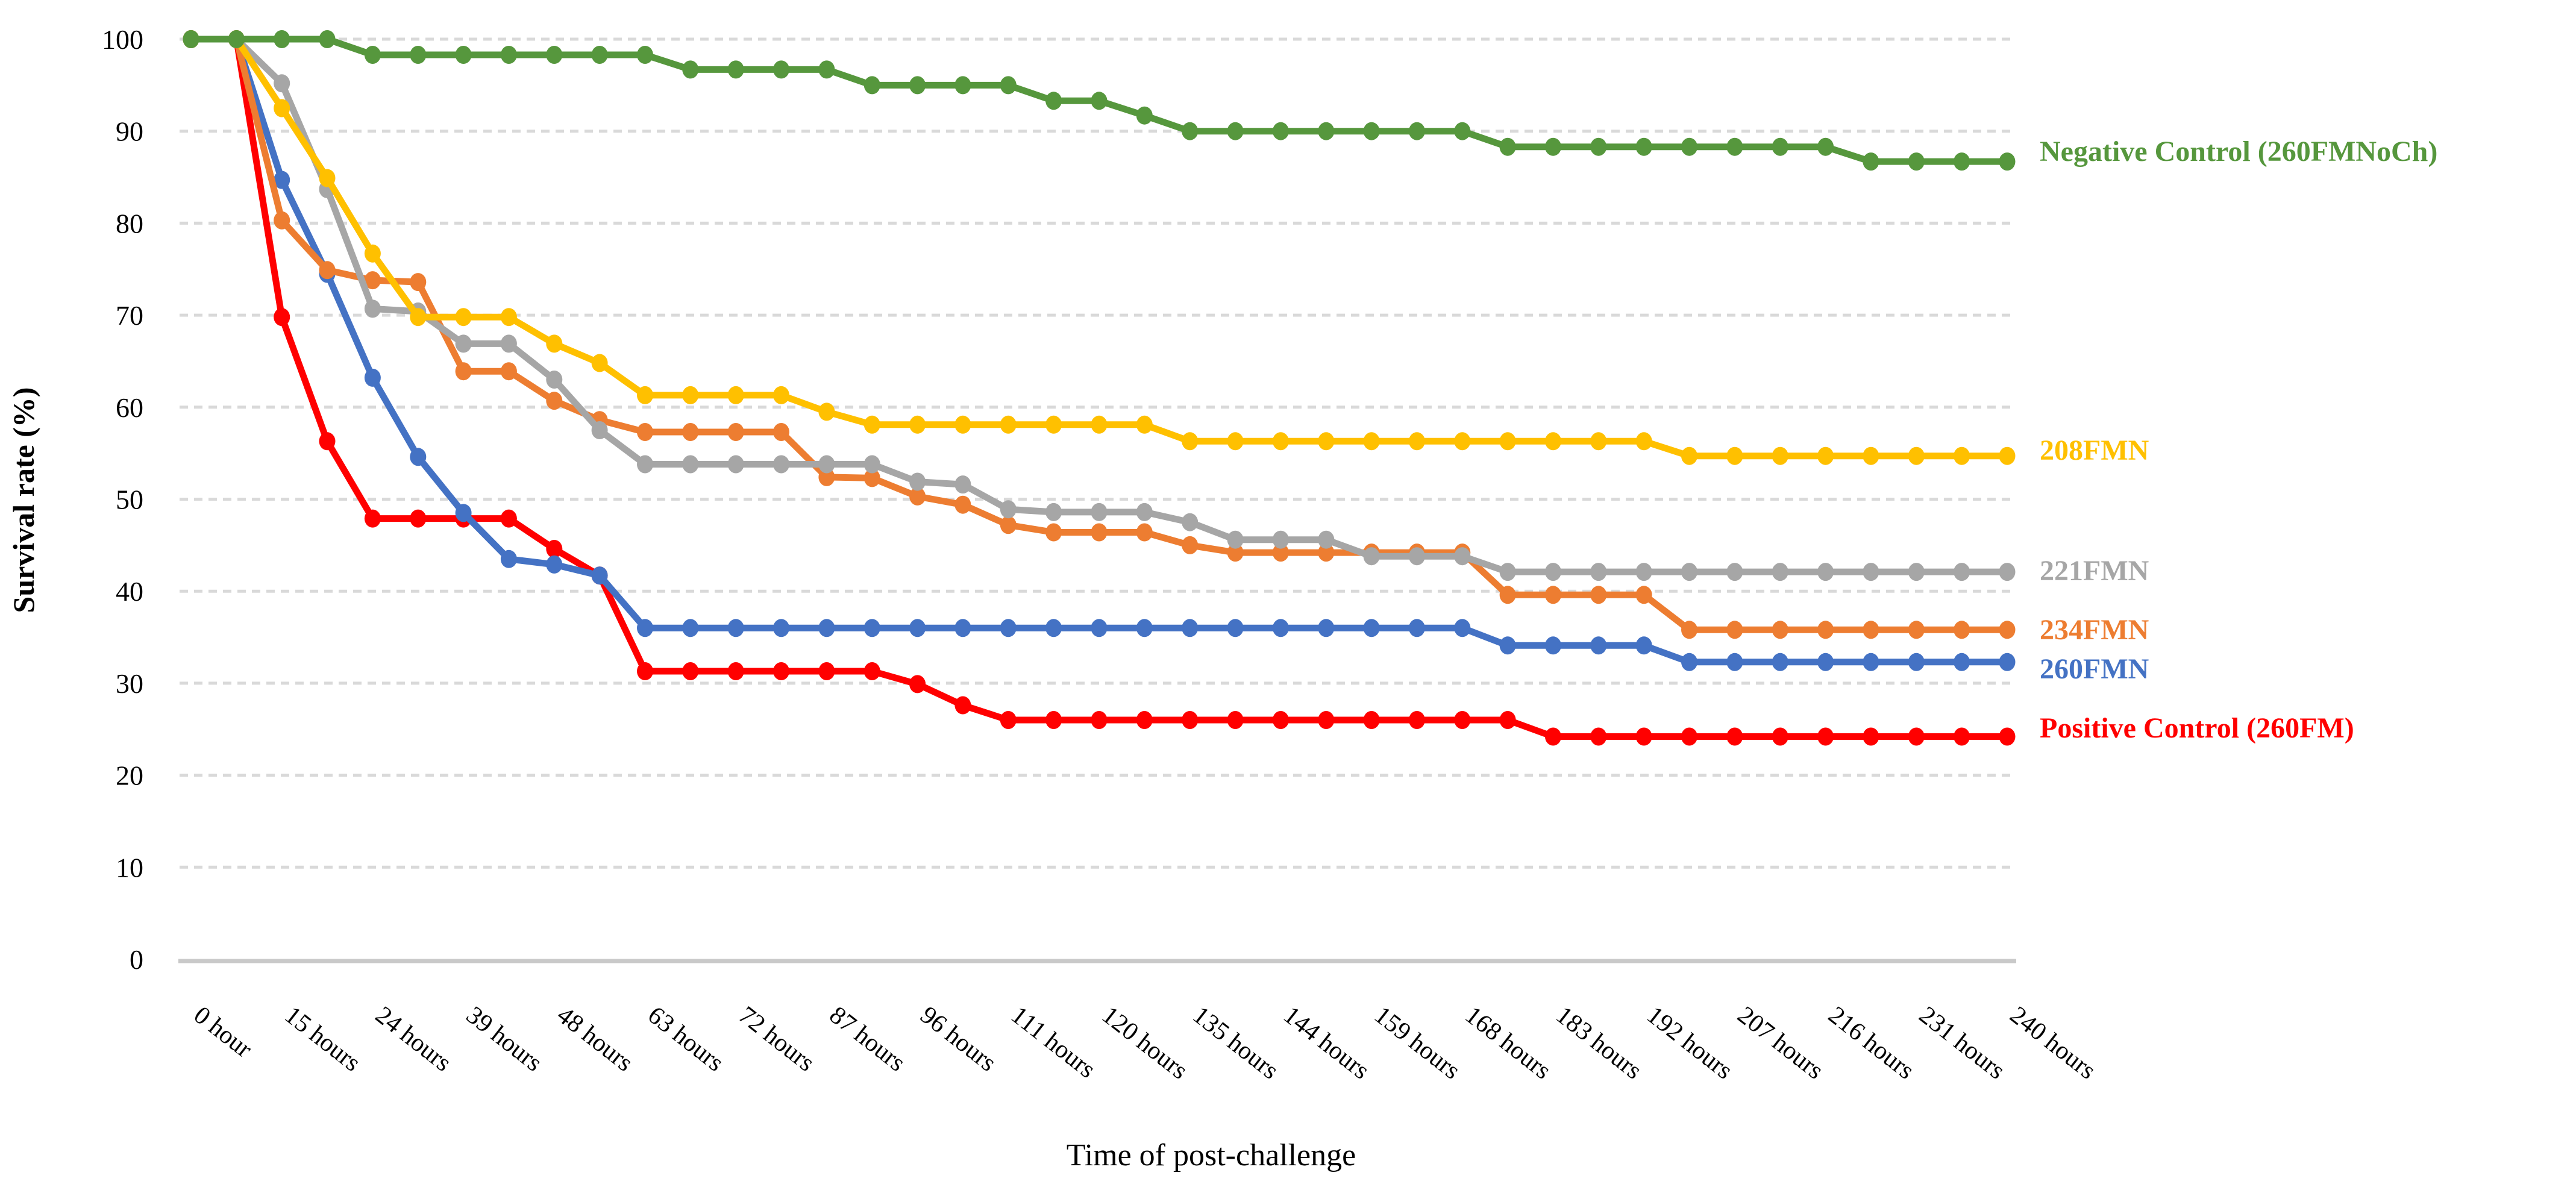 Image resolution: width=2576 pixels, height=1193 pixels. I want to click on x-tick-label: 192 hours, so click(1689, 1043).